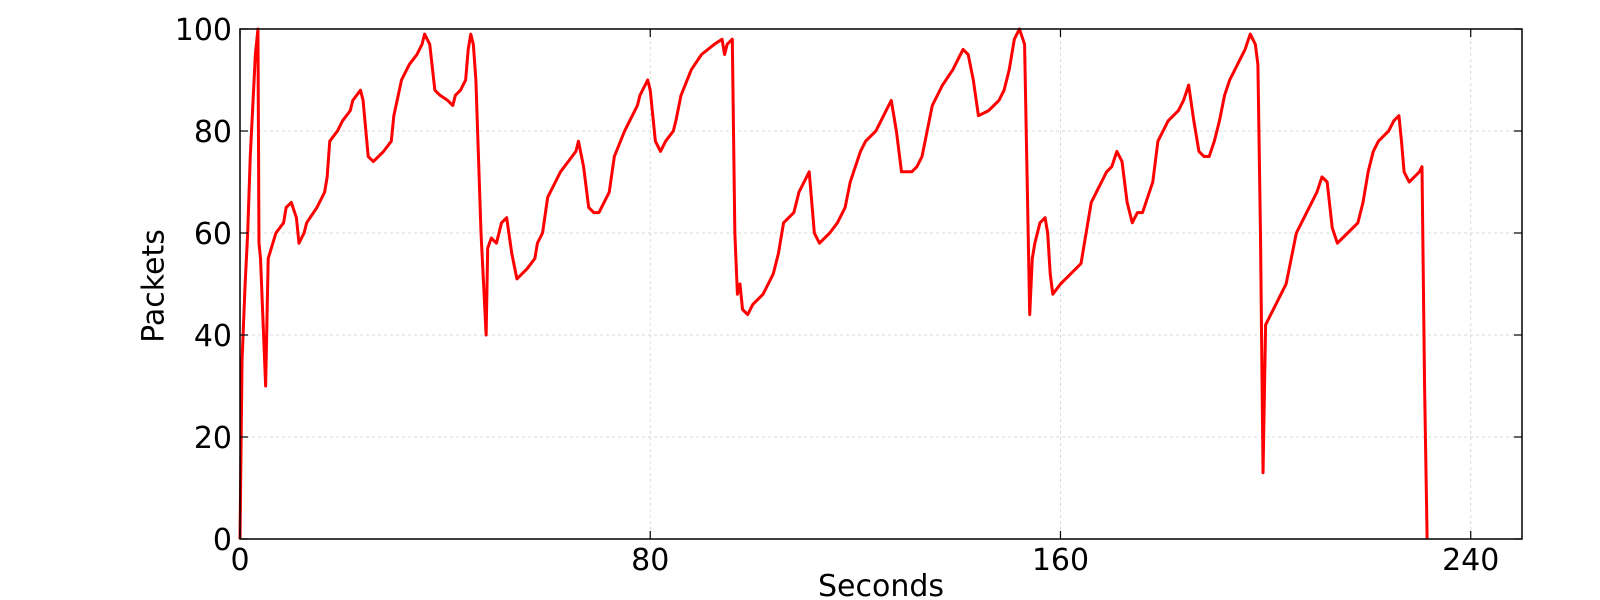 The height and width of the screenshot is (600, 1600). I want to click on x-tick-label: 0, so click(239, 560).